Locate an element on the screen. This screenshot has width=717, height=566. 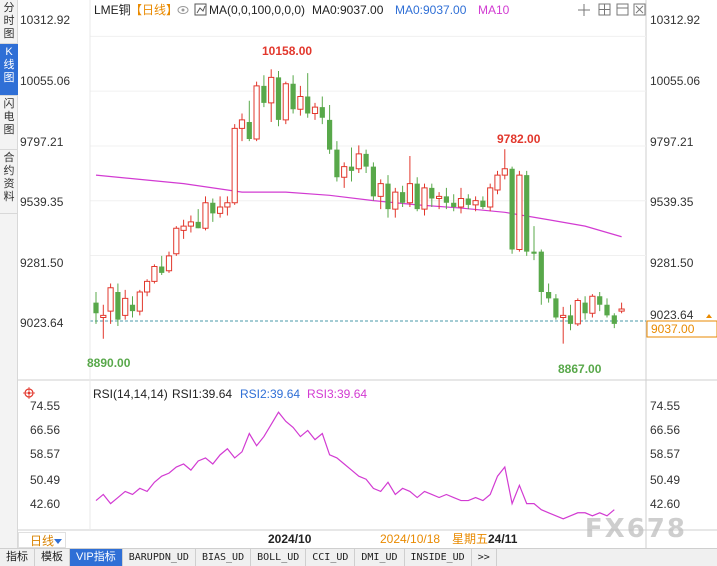
price-tick-label: 10055.06 is located at coordinates (45, 81).